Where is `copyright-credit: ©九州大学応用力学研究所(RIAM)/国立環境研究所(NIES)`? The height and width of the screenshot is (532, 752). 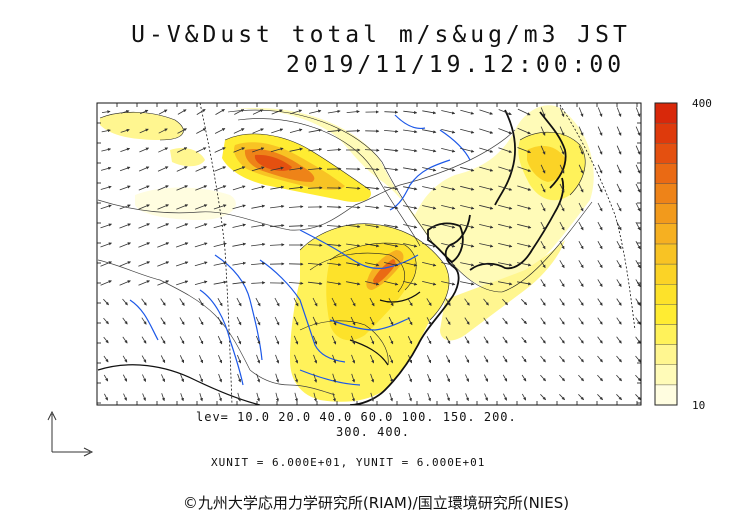 copyright-credit: ©九州大学応用力学研究所(RIAM)/国立環境研究所(NIES) is located at coordinates (376, 503).